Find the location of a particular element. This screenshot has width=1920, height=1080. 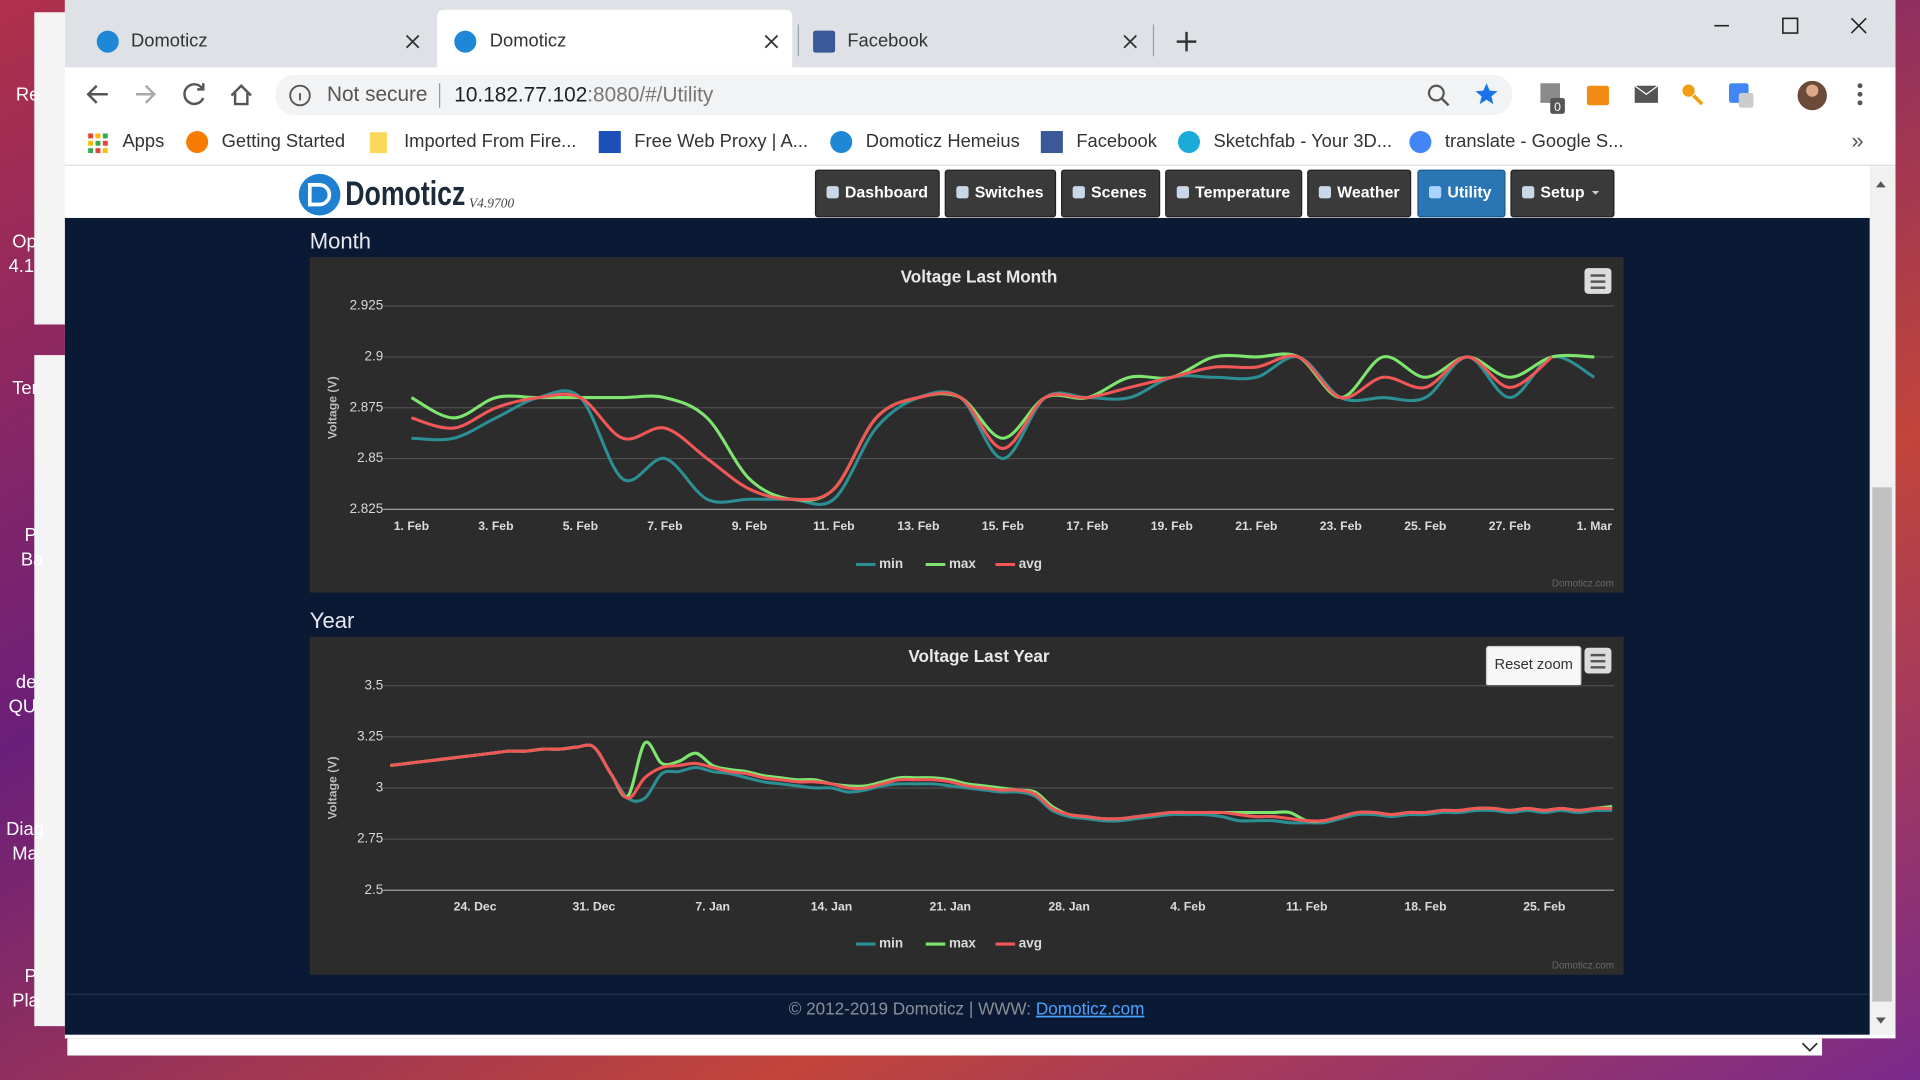

x-tick-label: 25. Feb is located at coordinates (1425, 526).